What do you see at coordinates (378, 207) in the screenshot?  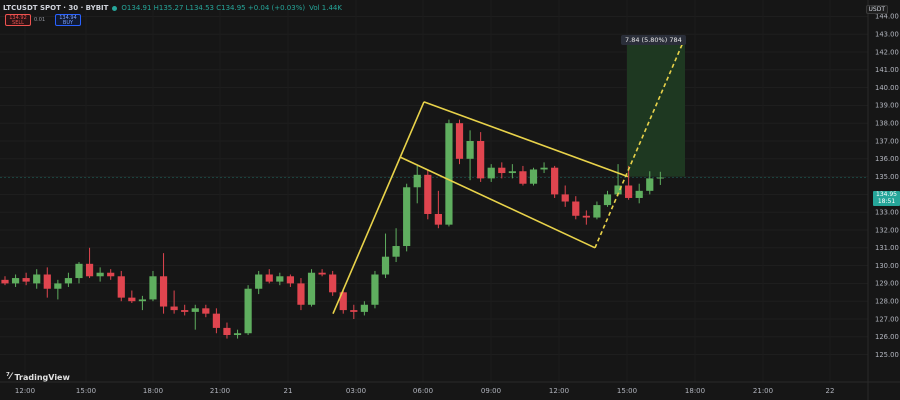 I see `flagpole-line` at bounding box center [378, 207].